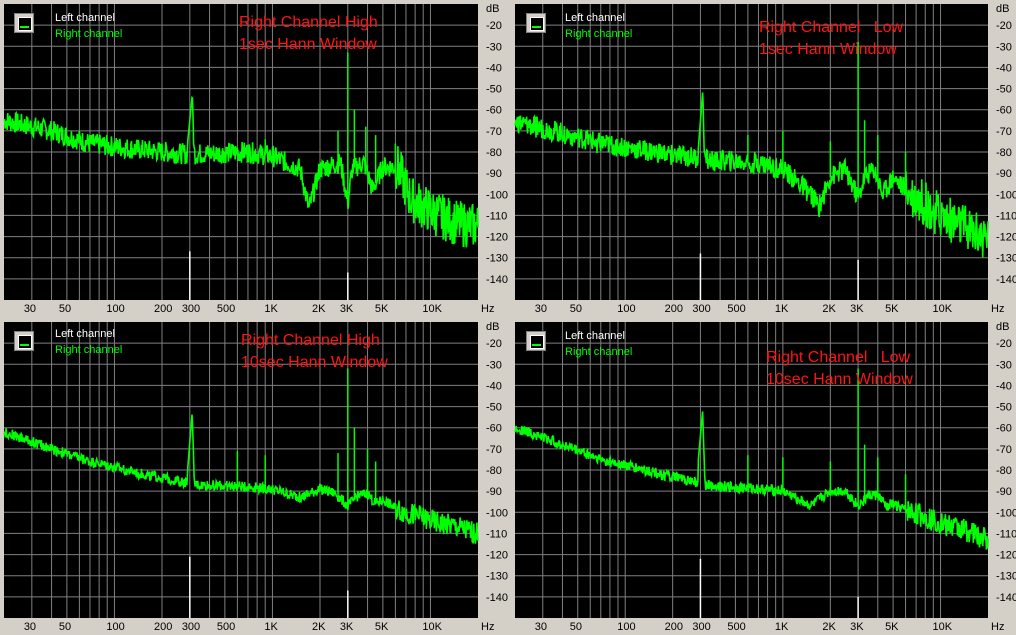 The height and width of the screenshot is (635, 1016). What do you see at coordinates (541, 309) in the screenshot?
I see `x-tick-label: 30` at bounding box center [541, 309].